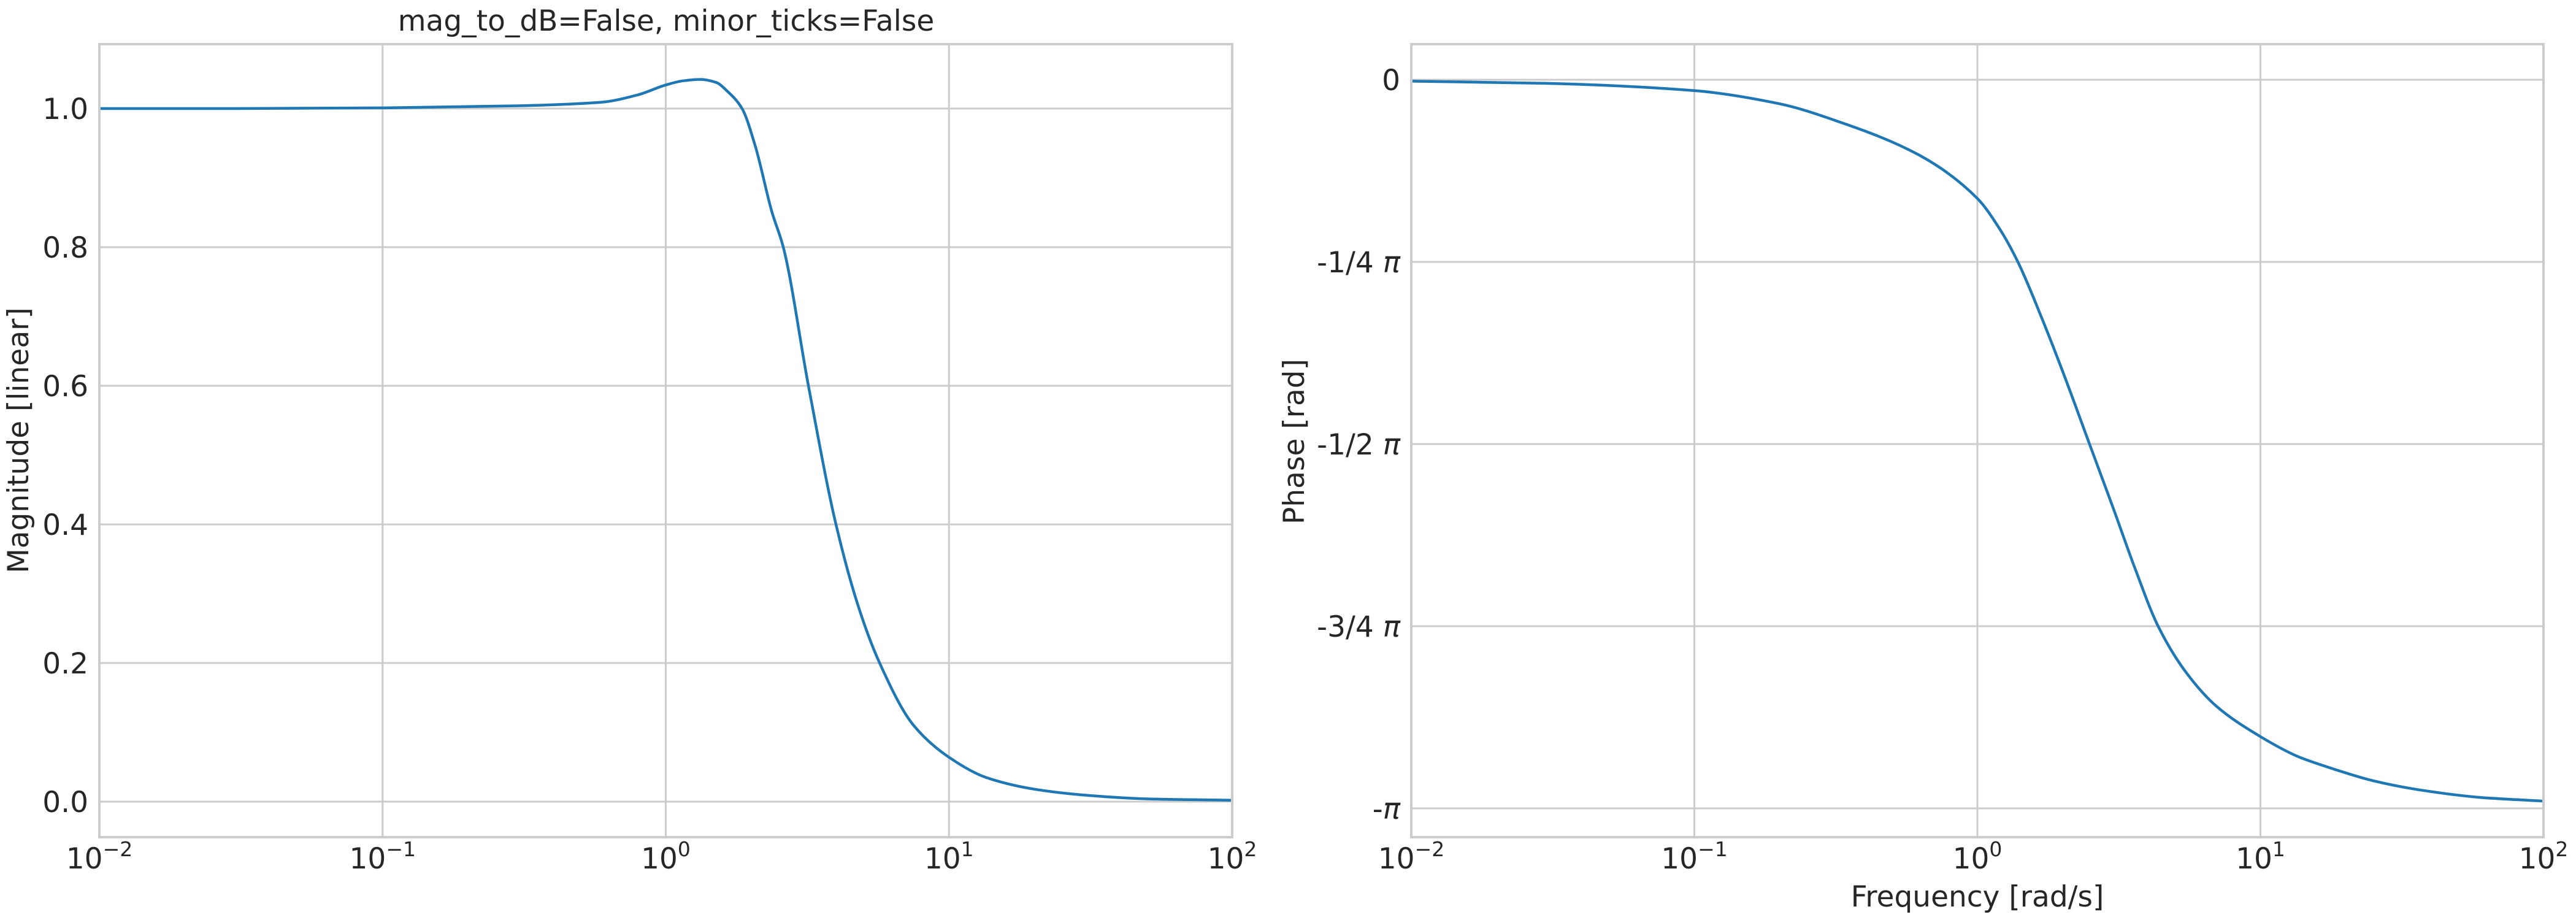 The height and width of the screenshot is (920, 2576). What do you see at coordinates (1294, 441) in the screenshot?
I see `phase-y-axis-label: Phase [rad]` at bounding box center [1294, 441].